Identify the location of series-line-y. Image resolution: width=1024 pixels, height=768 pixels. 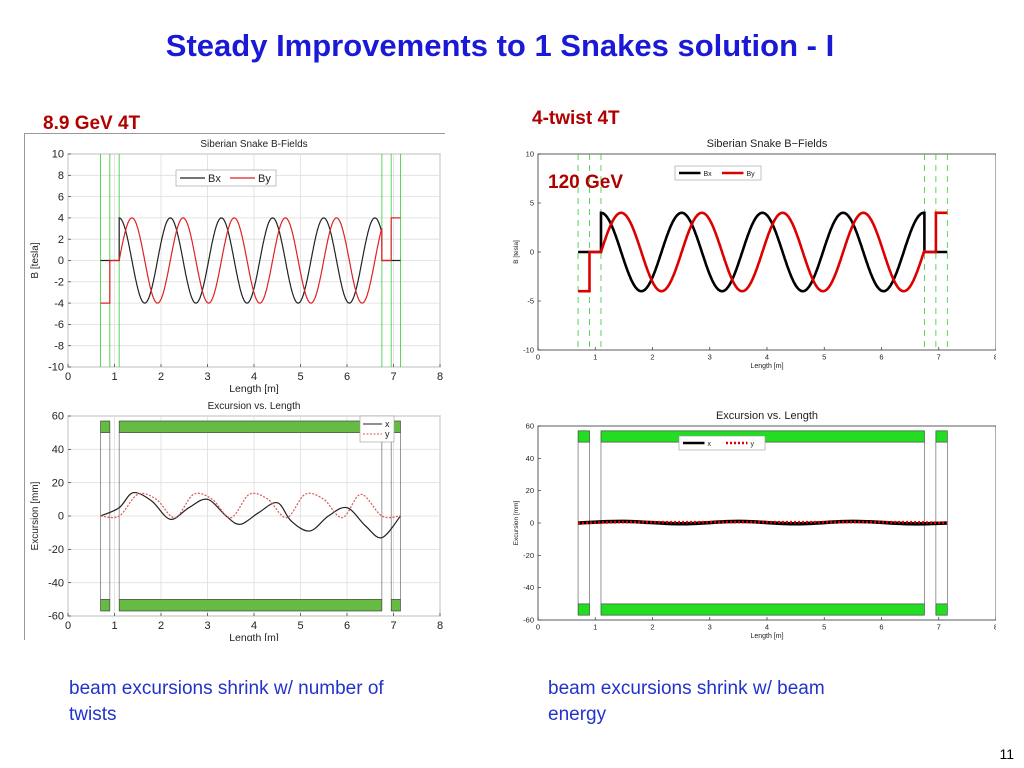
(763, 522).